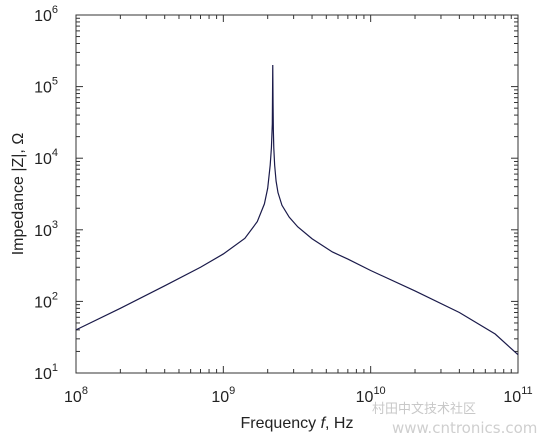 This screenshot has width=542, height=436. What do you see at coordinates (424, 409) in the screenshot?
I see `watermark-brand: 村田中文技术社区` at bounding box center [424, 409].